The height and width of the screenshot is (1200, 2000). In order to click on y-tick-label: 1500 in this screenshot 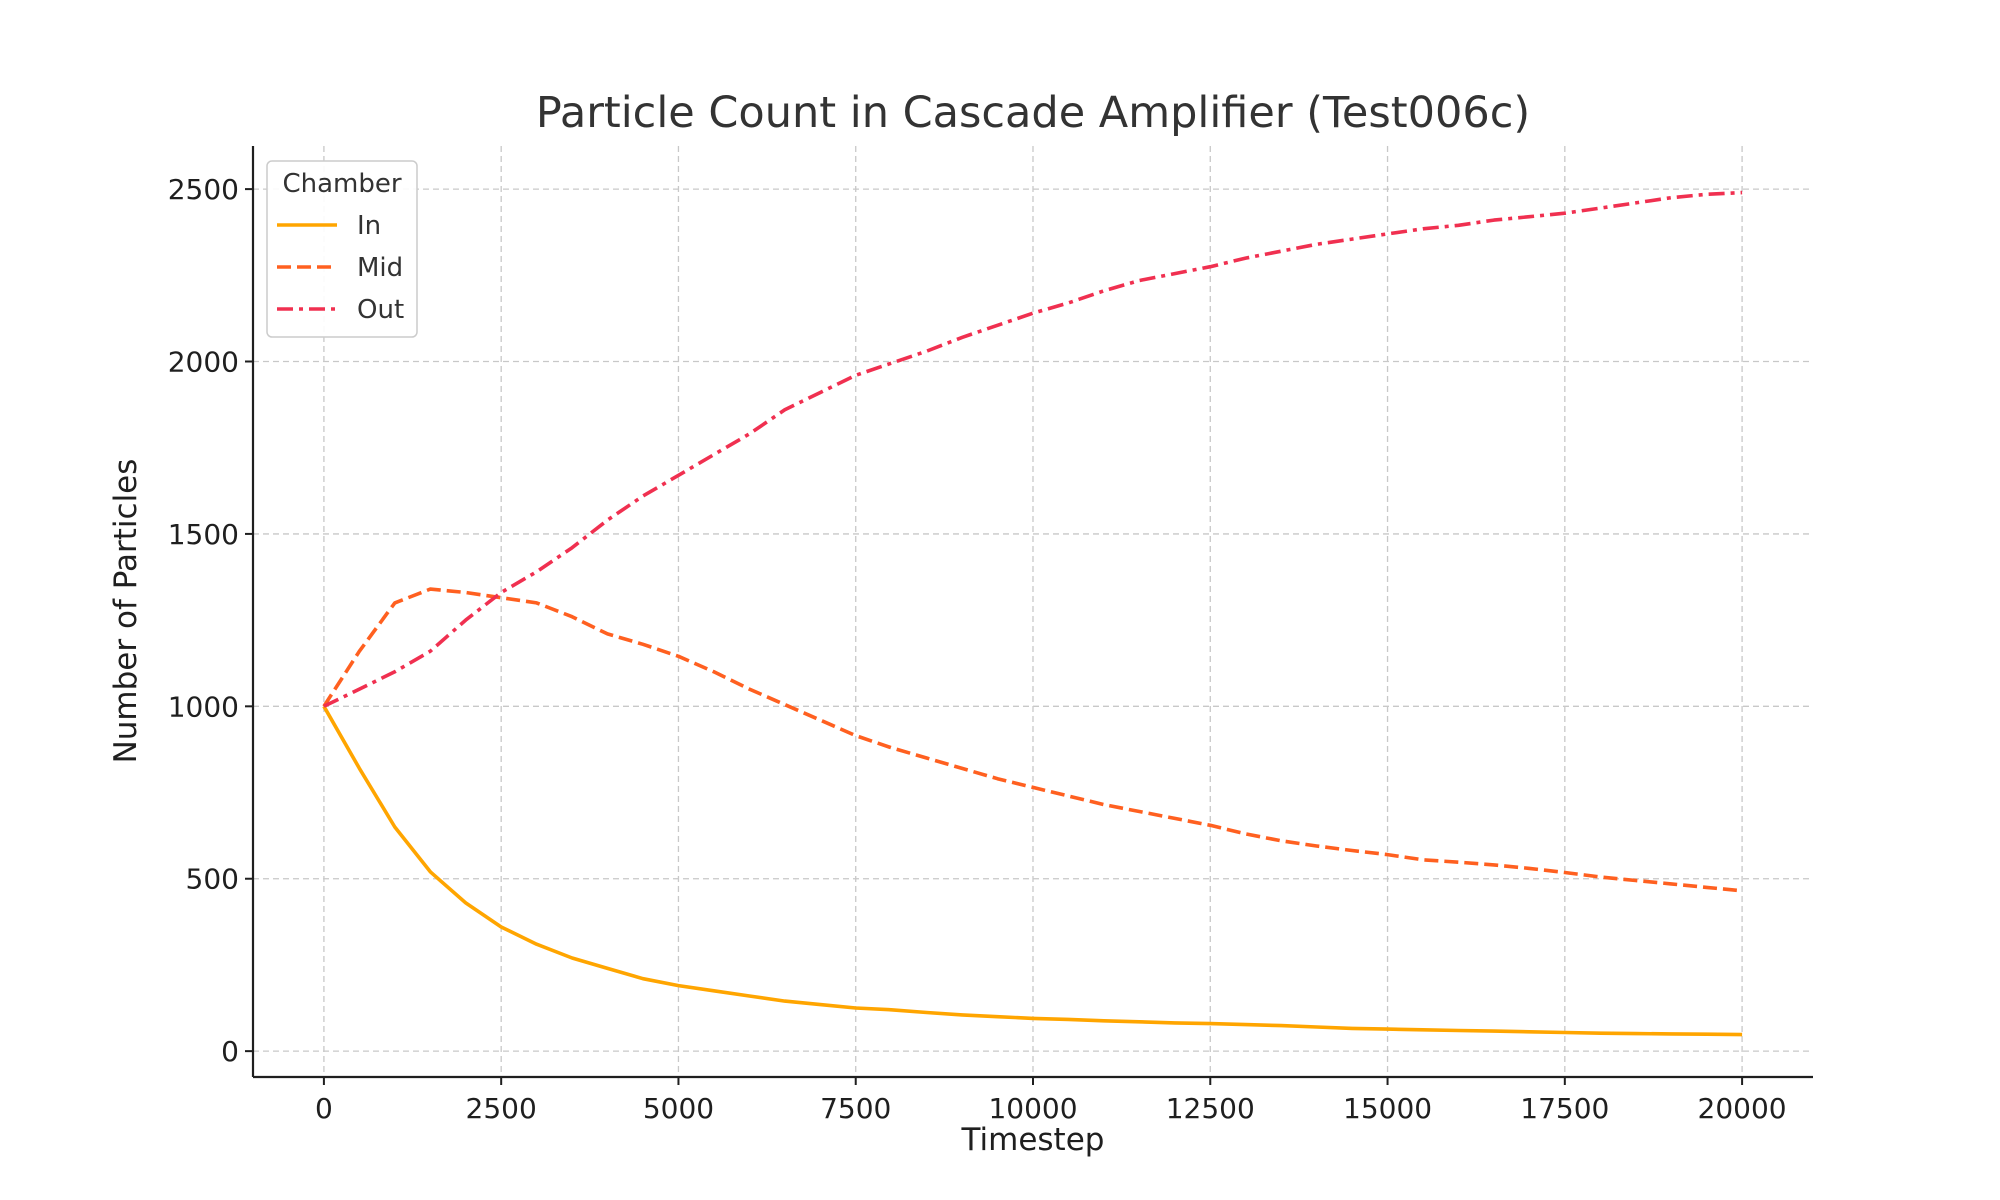, I will do `click(203, 534)`.